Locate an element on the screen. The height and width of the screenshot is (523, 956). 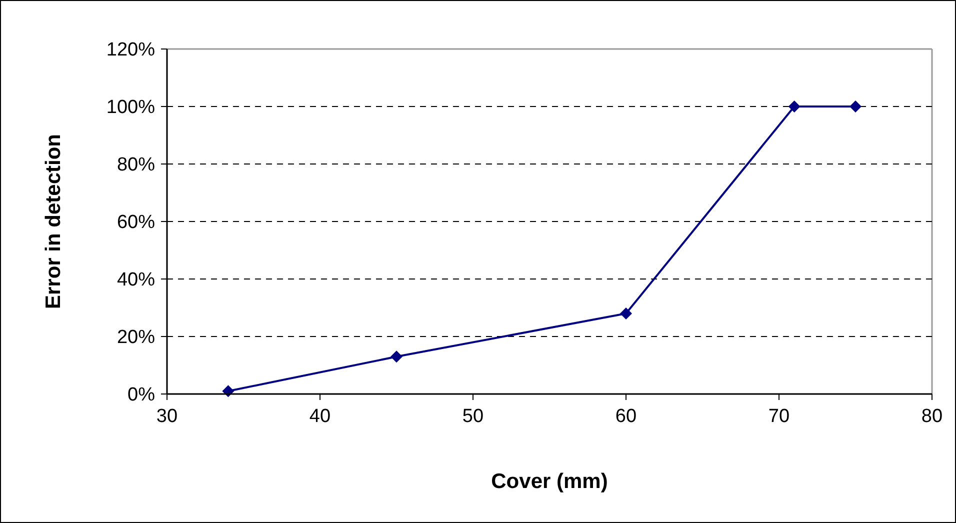
x-tick-label: 40 is located at coordinates (320, 416).